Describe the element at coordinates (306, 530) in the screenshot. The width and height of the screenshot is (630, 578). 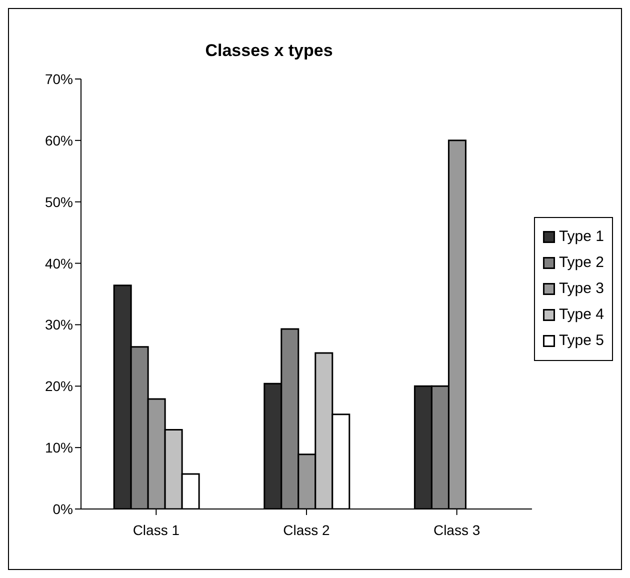
I see `x-tick-label: Class 2` at that location.